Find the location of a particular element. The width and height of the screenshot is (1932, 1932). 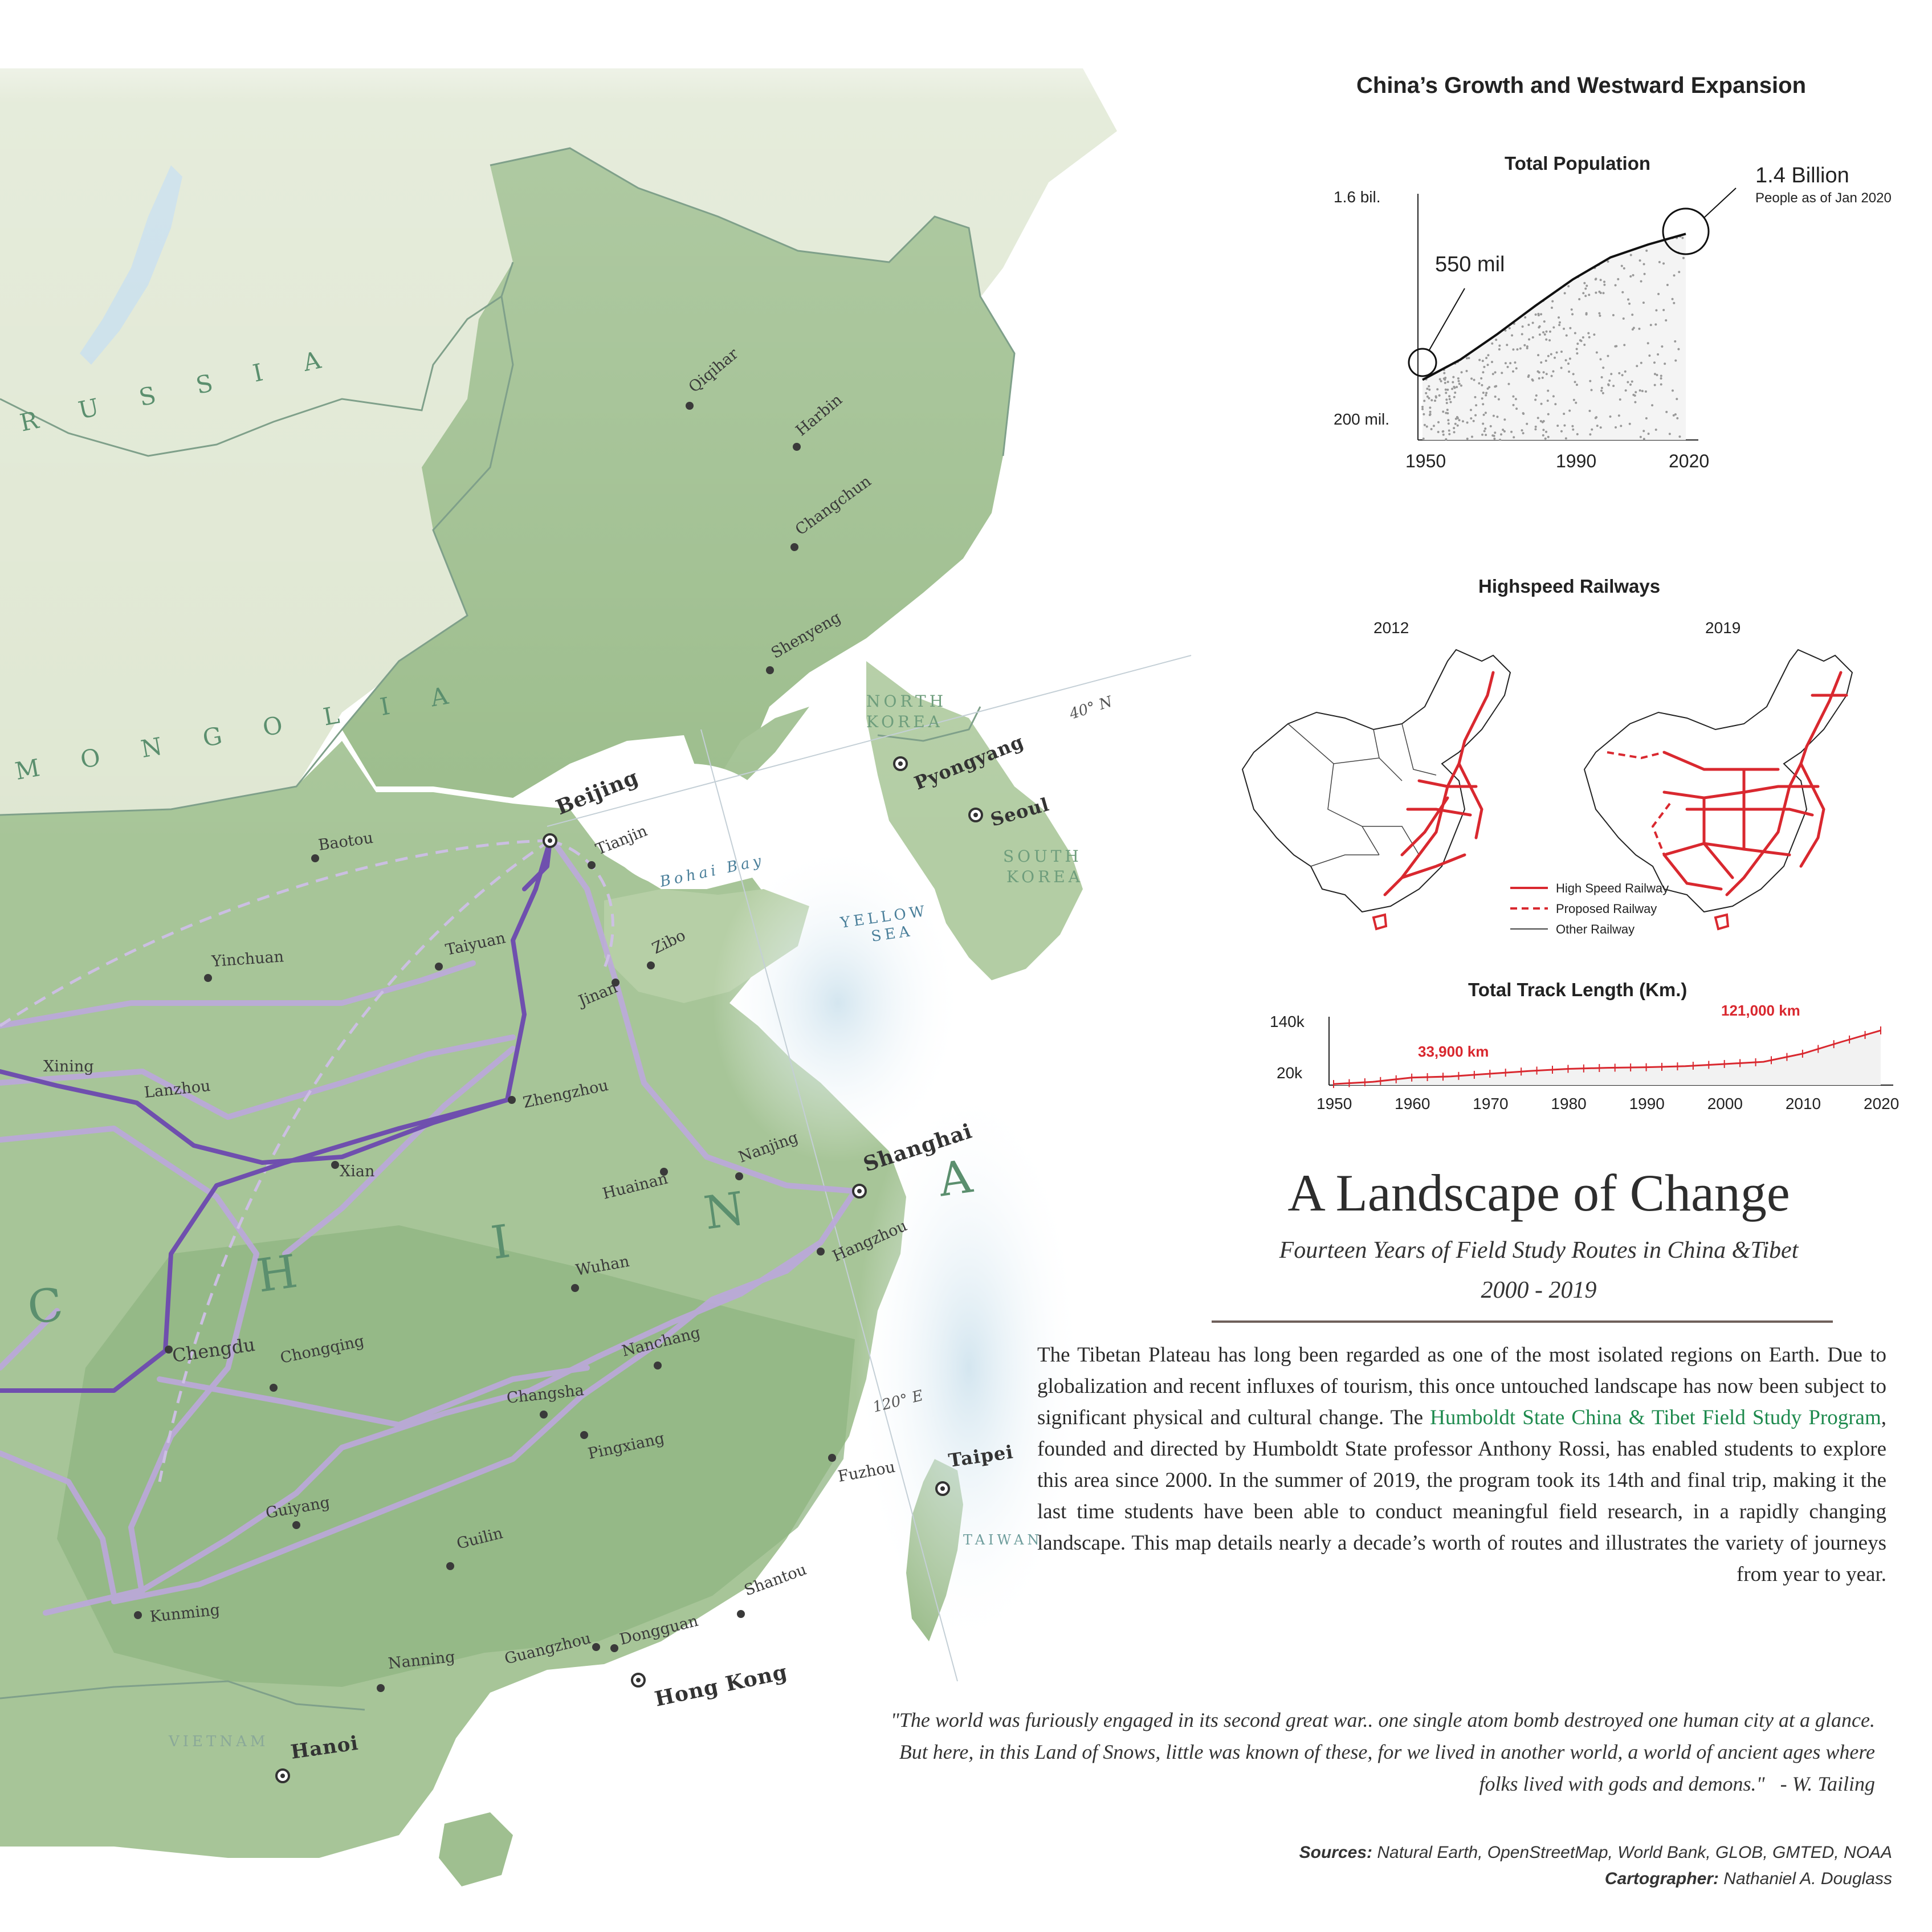

border-vietnam is located at coordinates (182, 1695).